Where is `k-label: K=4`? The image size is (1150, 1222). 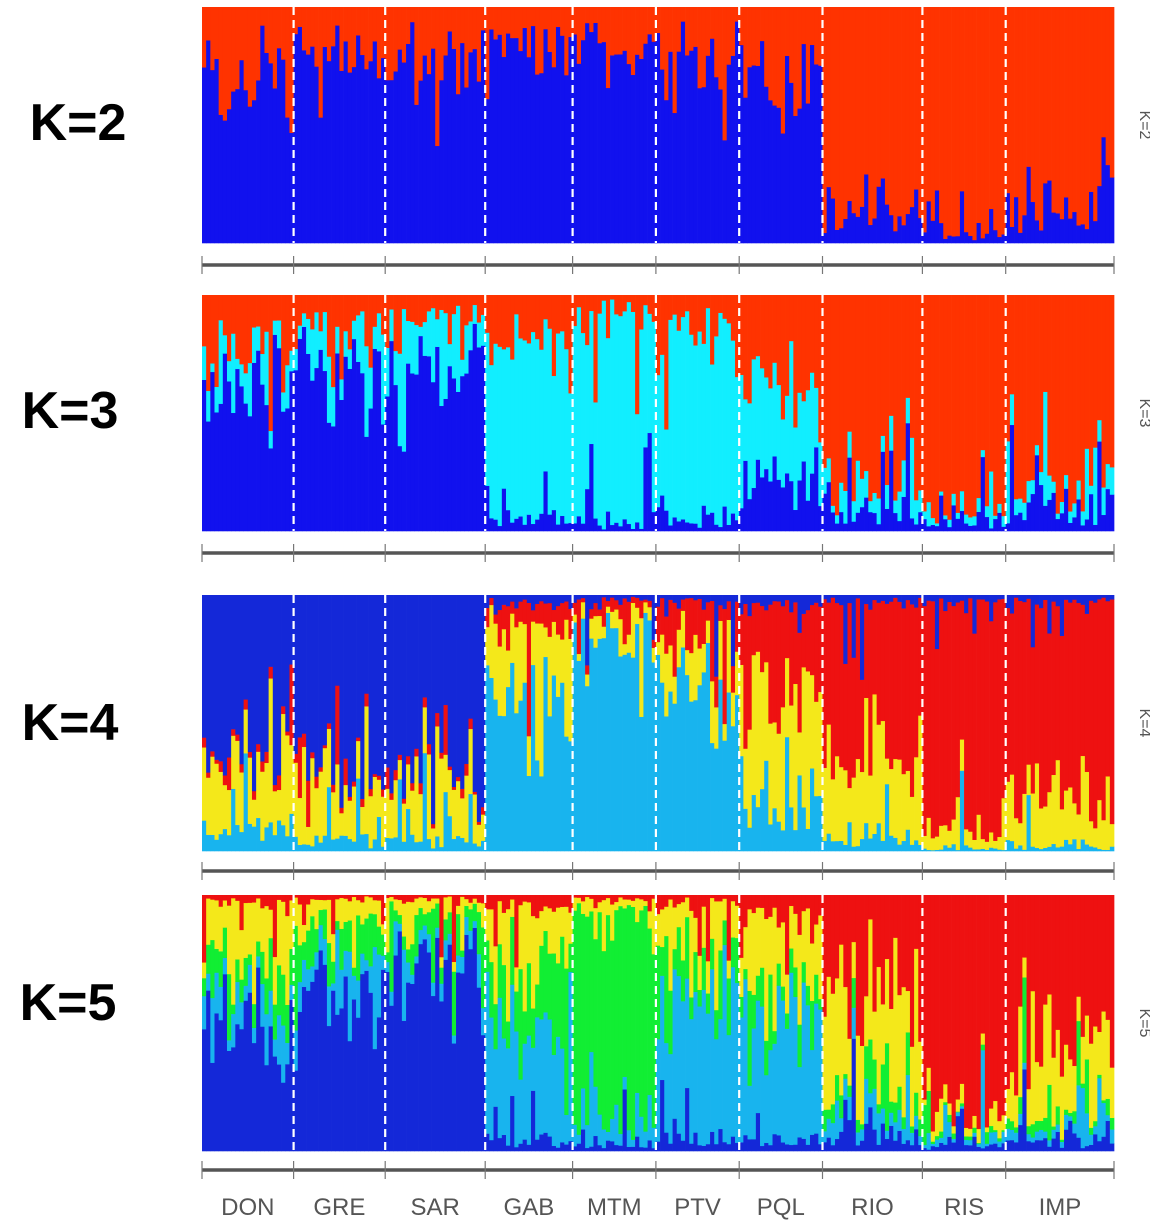
k-label: K=4 is located at coordinates (70, 723).